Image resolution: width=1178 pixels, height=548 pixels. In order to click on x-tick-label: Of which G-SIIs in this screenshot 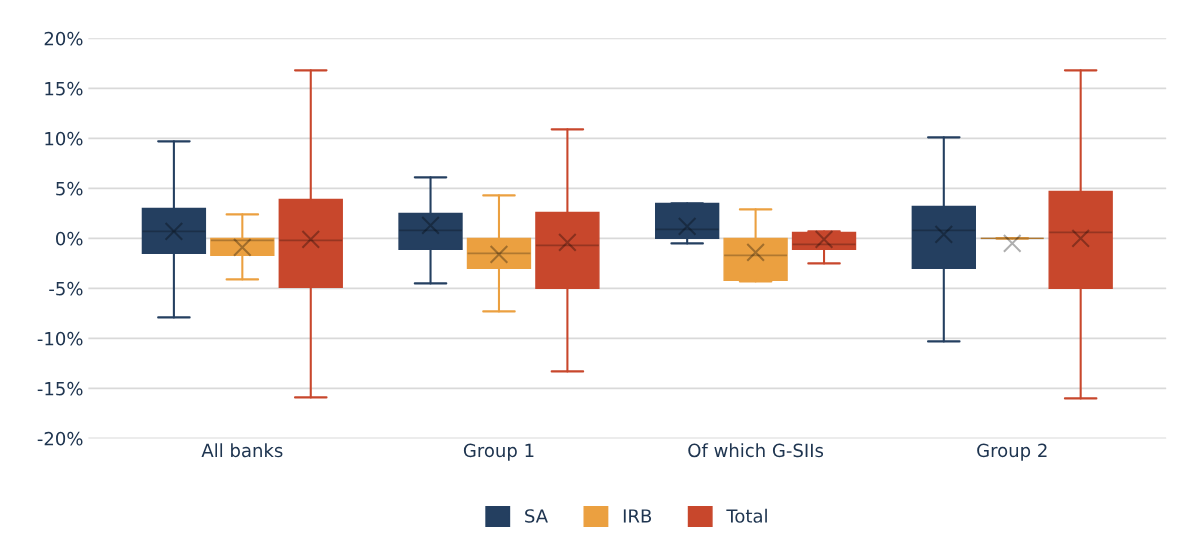, I will do `click(756, 450)`.